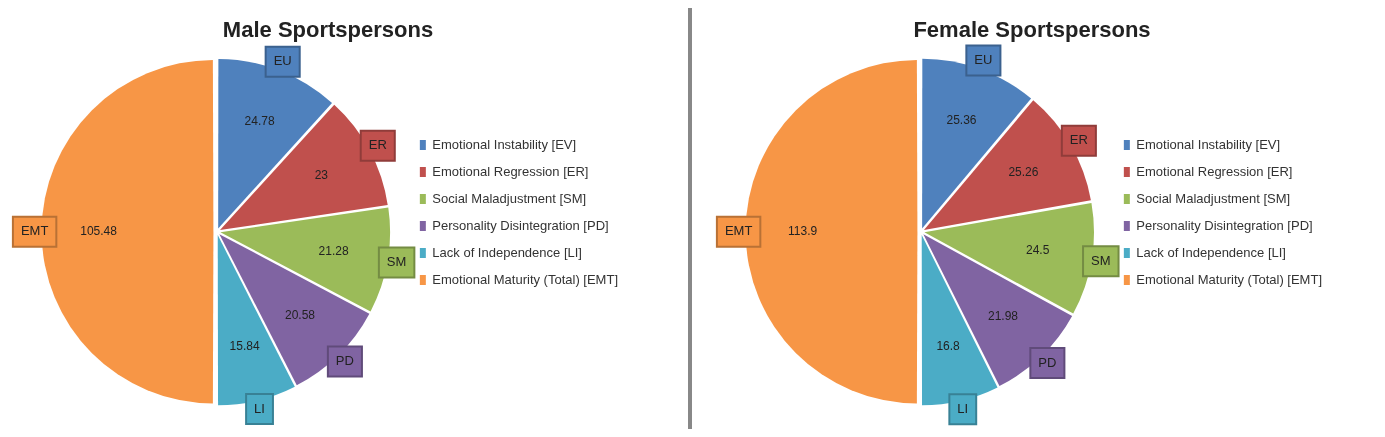 The width and height of the screenshot is (1385, 437). I want to click on data-label: 21.28, so click(333, 250).